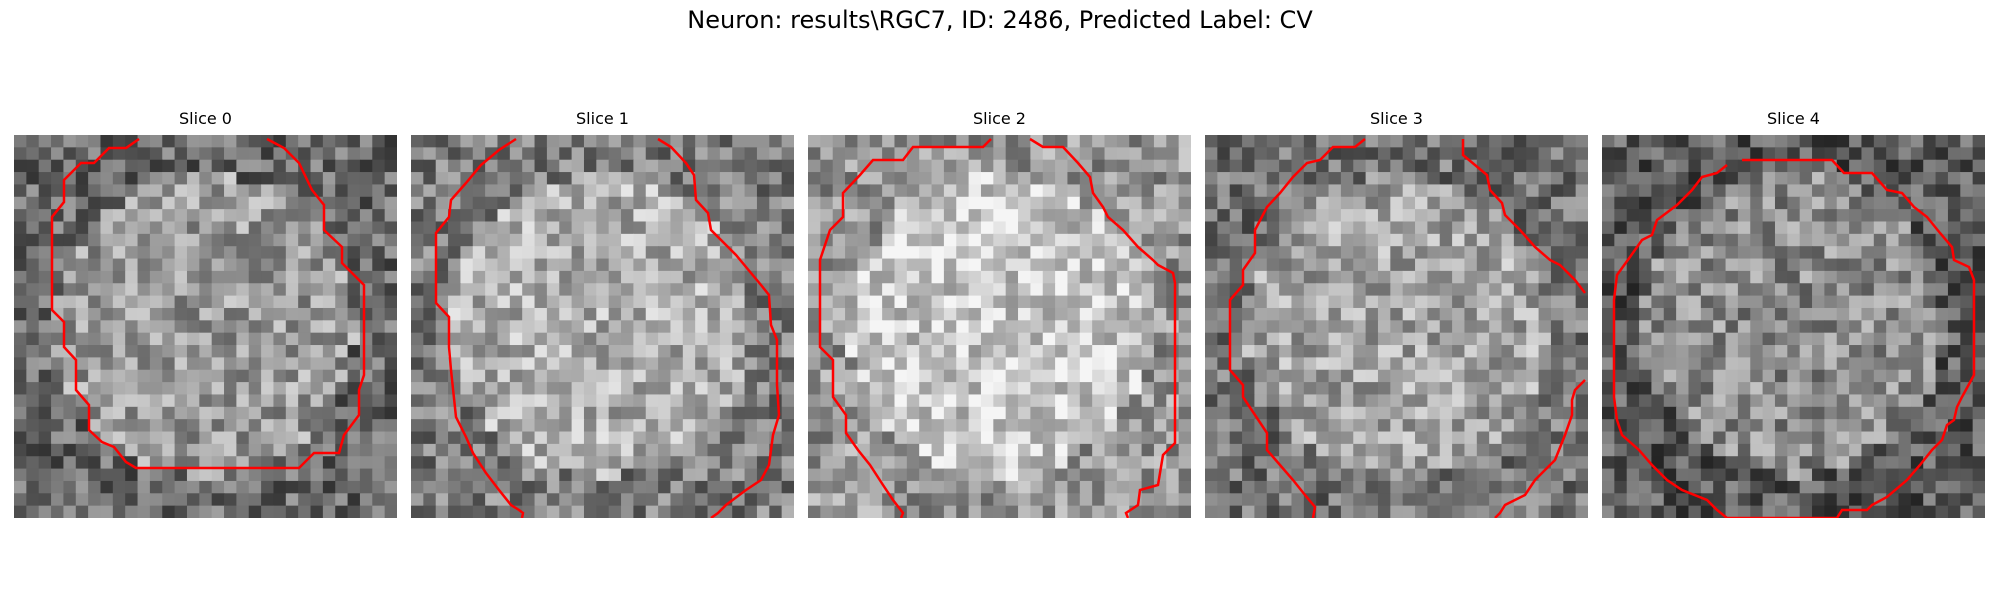  Describe the element at coordinates (999, 118) in the screenshot. I see `slice-title: Slice 2` at that location.